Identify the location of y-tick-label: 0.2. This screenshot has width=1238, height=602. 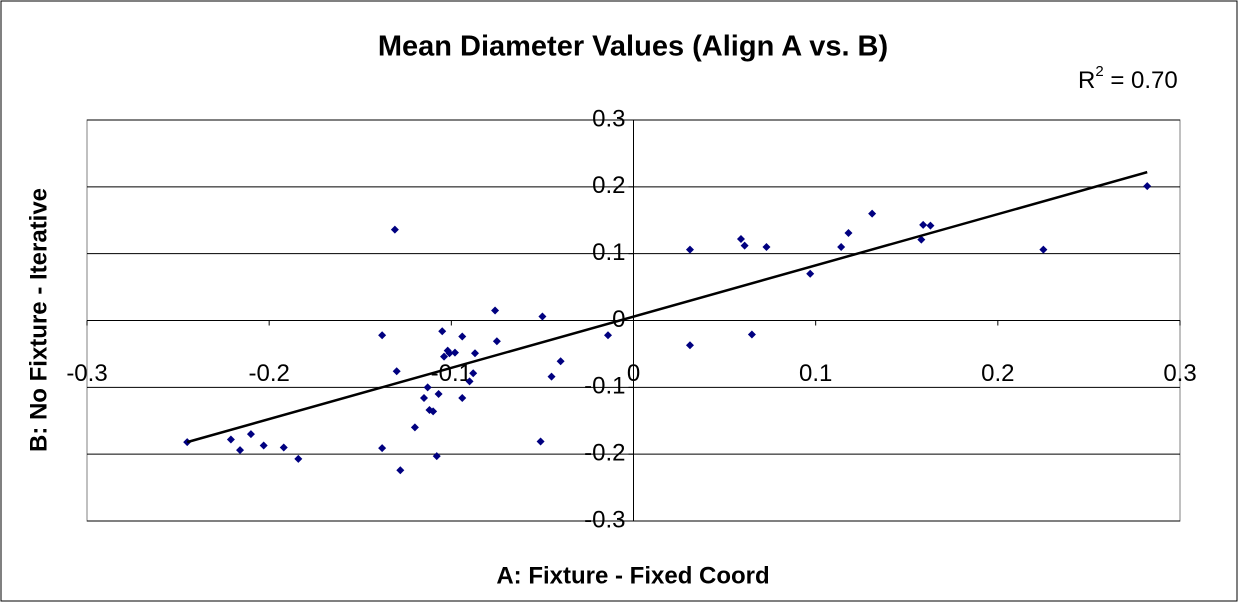
(608, 185).